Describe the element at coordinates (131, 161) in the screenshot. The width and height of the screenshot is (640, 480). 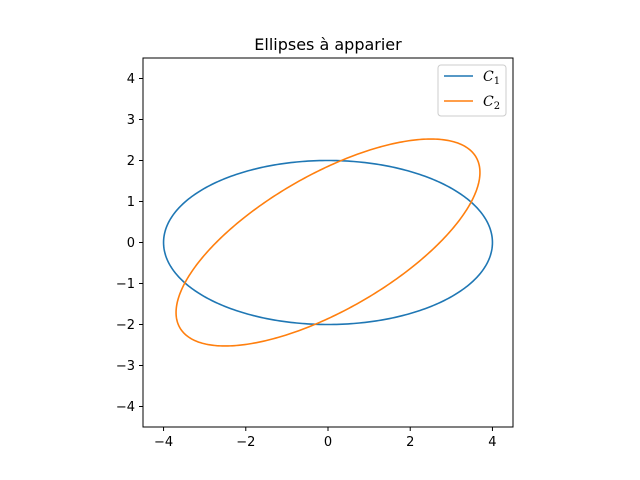
I see `y-tick-label: 2` at that location.